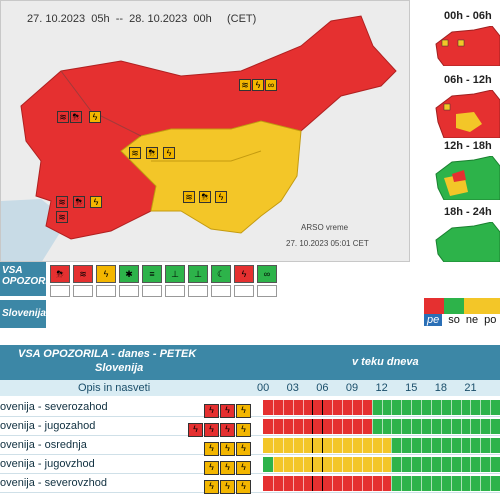 The height and width of the screenshot is (500, 500). I want to click on map-credit: ARSO vreme, so click(325, 227).